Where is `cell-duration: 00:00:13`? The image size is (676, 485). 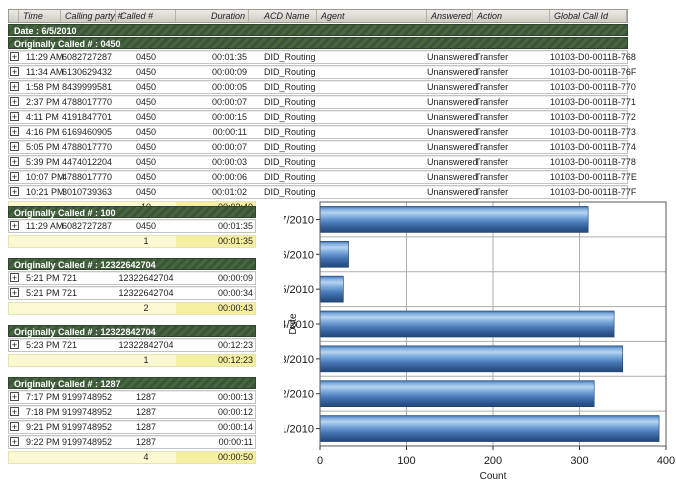 cell-duration: 00:00:13 is located at coordinates (235, 396).